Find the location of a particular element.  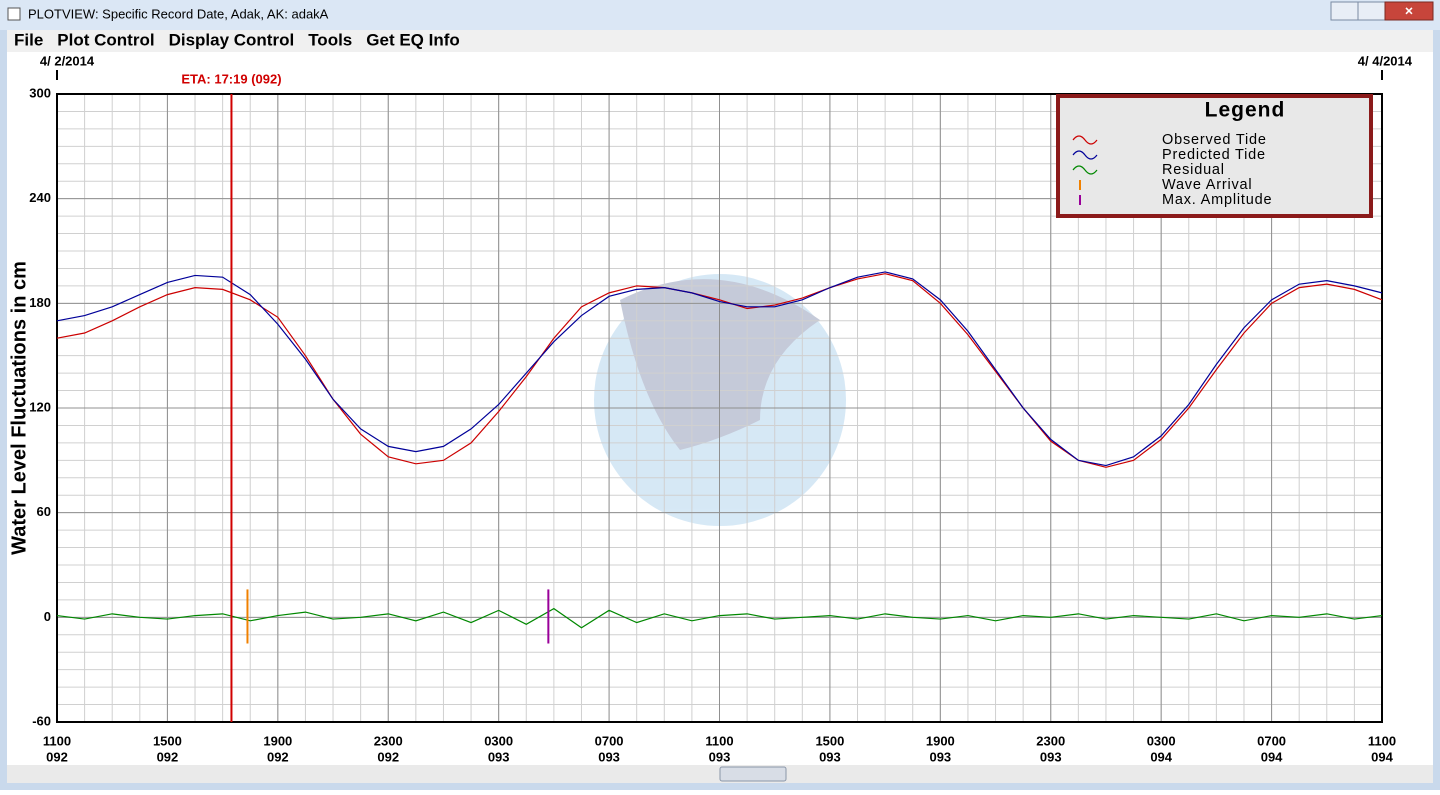

legend-box is located at coordinates (1214, 156).